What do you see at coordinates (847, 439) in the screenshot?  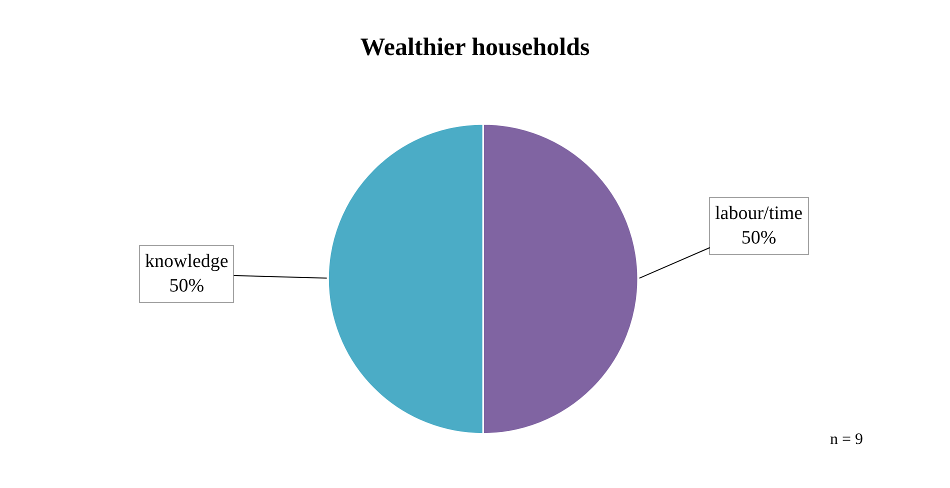 I see `text: n = 9` at bounding box center [847, 439].